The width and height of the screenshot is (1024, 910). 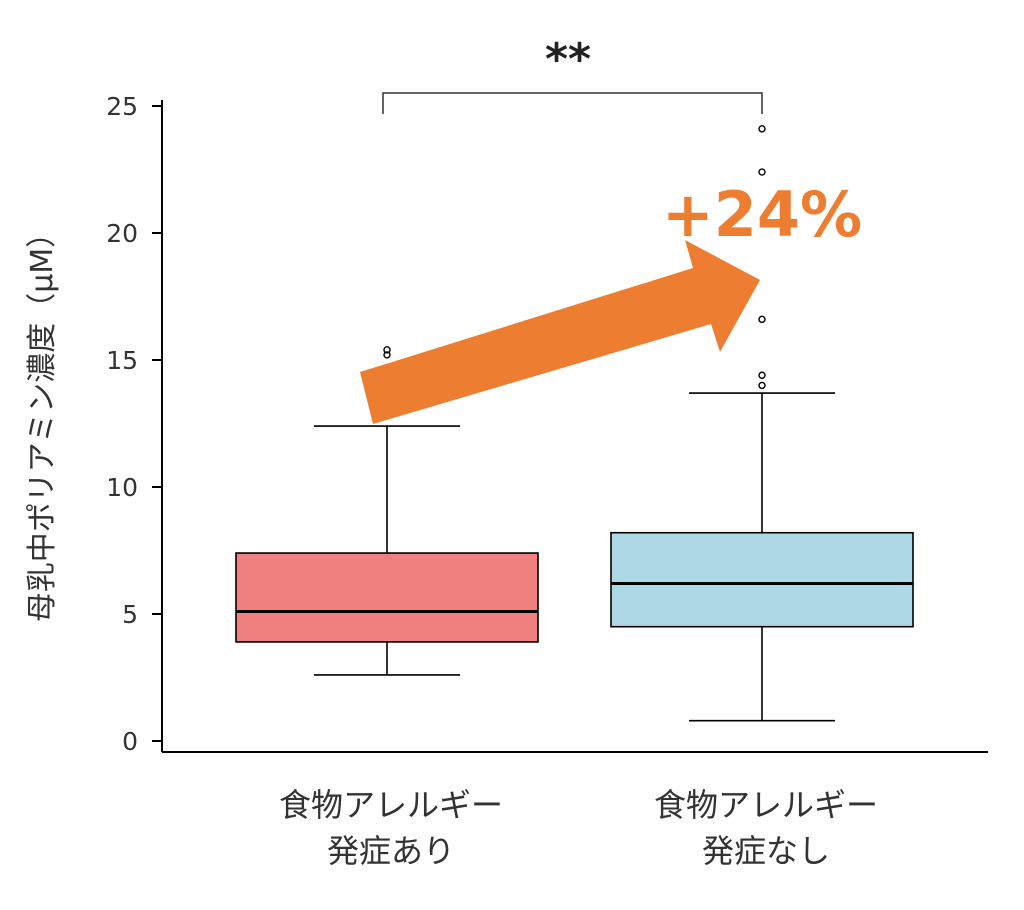 I want to click on y-tick-label: 5, so click(x=130, y=614).